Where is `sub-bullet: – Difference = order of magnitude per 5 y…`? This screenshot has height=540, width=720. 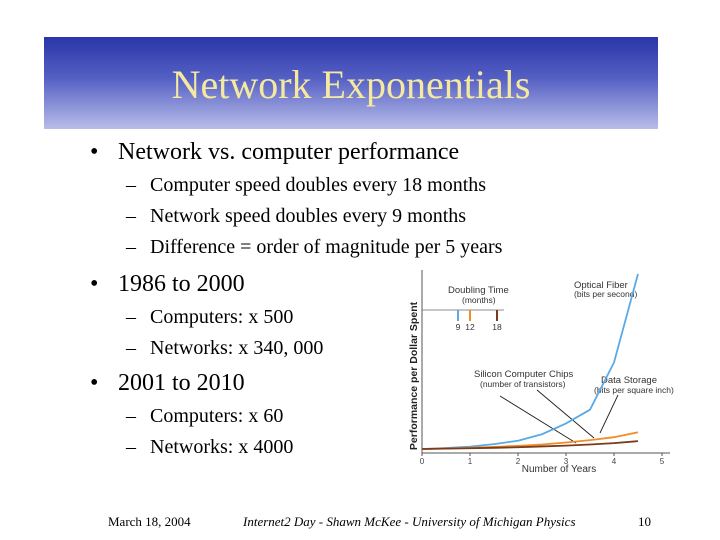
sub-bullet: – Difference = order of magnitude per 5 y… is located at coordinates (314, 247).